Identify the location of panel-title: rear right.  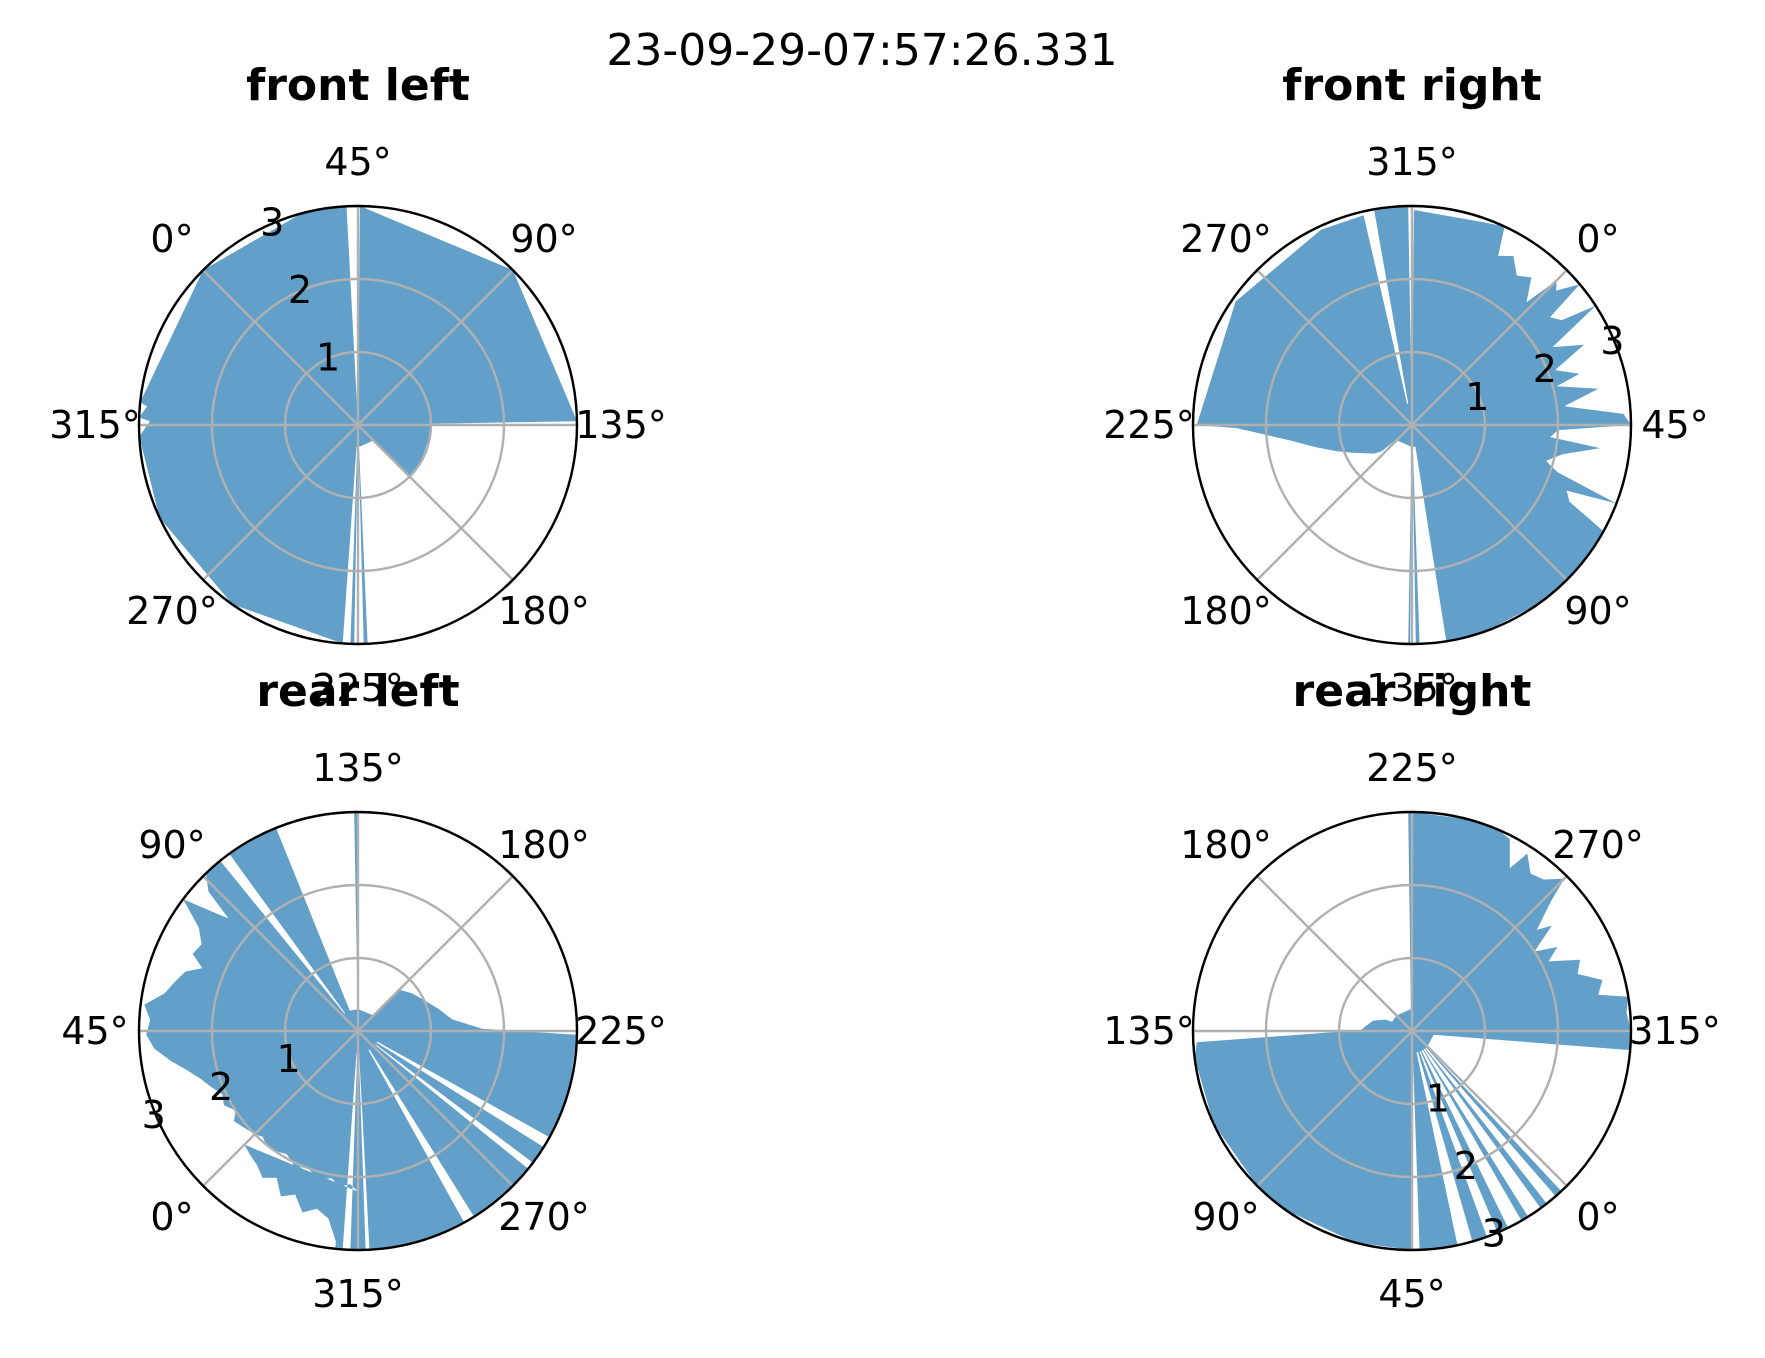
(1412, 691).